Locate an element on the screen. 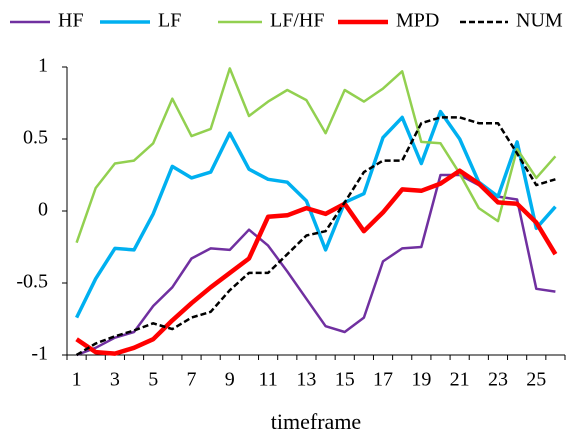 The image size is (584, 434). x-tick-label: 5 is located at coordinates (153, 380).